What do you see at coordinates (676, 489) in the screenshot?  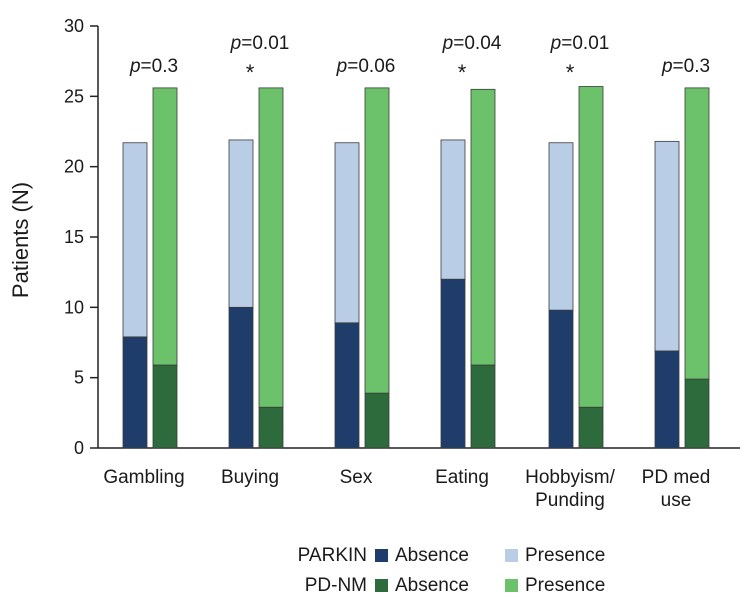 I see `x-tick-label: PD med use` at bounding box center [676, 489].